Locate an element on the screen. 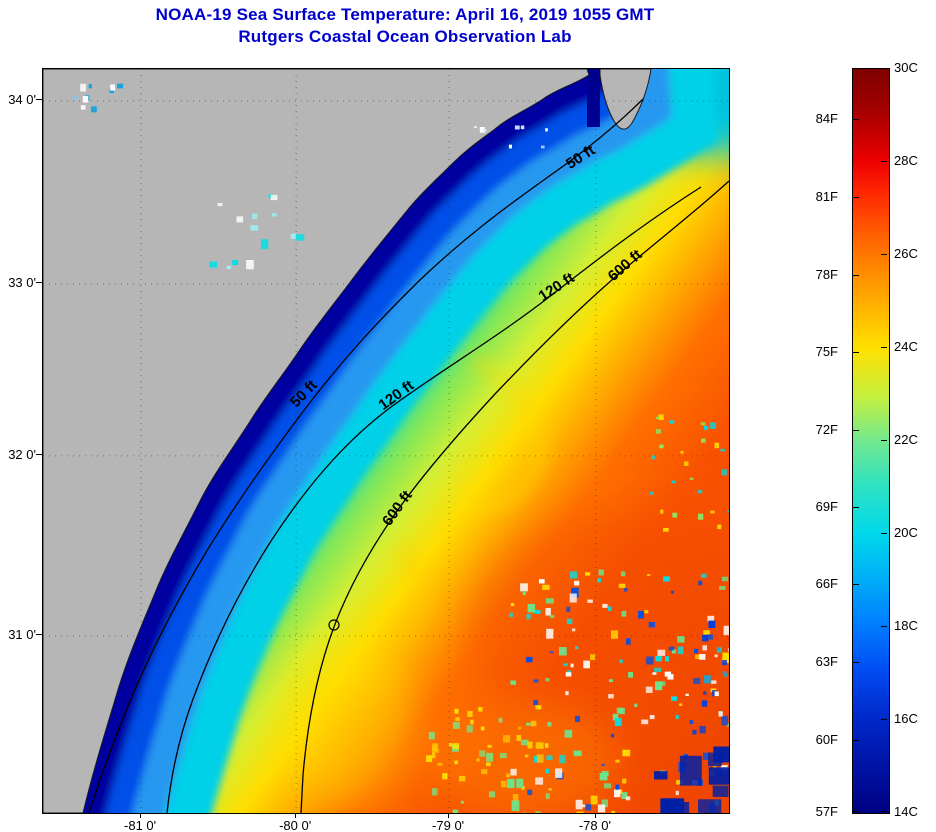 Image resolution: width=936 pixels, height=832 pixels. colorbar-c-label: 28C is located at coordinates (906, 160).